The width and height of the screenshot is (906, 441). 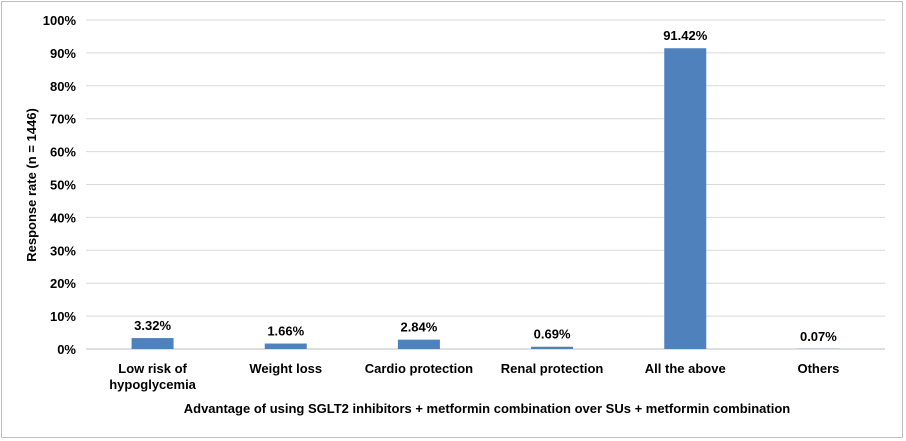 I want to click on y-axis-ticks: 0% 10% 20% 30% 40% 50% 60% 70% 80% 90% 100%, so click(x=60, y=185).